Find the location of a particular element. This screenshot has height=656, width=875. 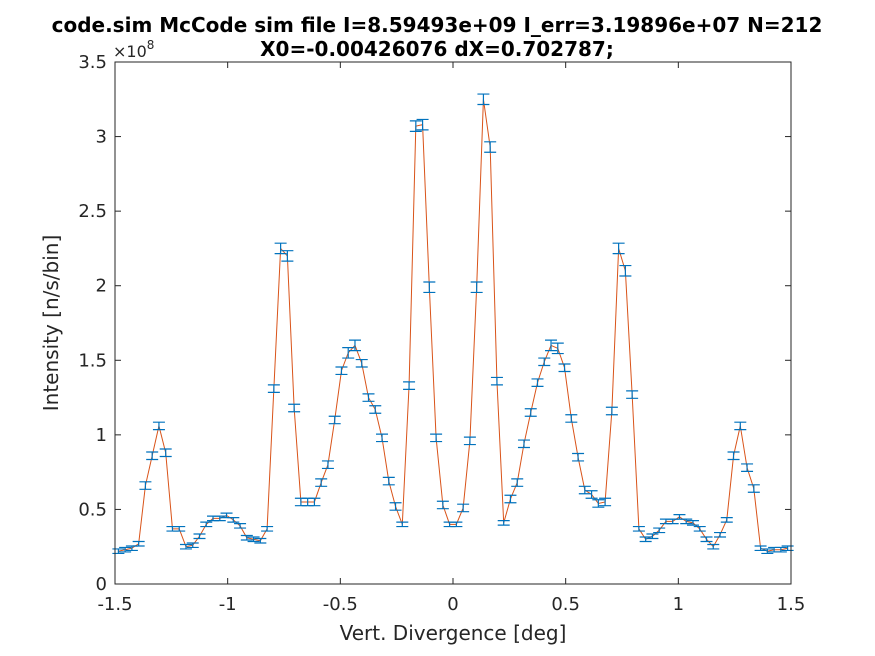

y-tick-label: 3.5 is located at coordinates (92, 62).